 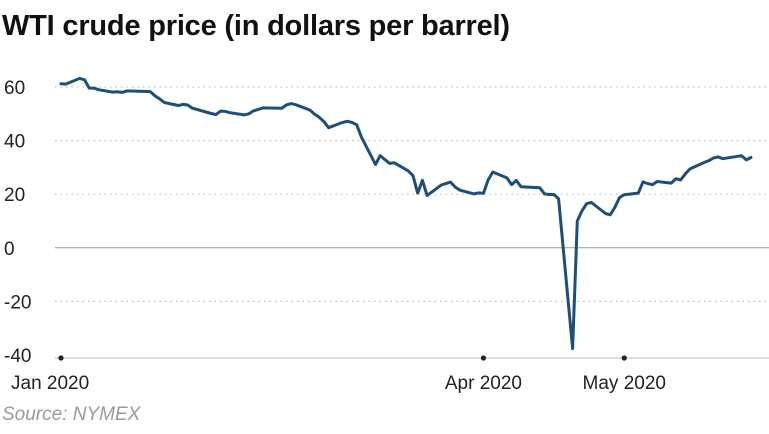 I want to click on y-tick-label: -20, so click(x=17, y=302).